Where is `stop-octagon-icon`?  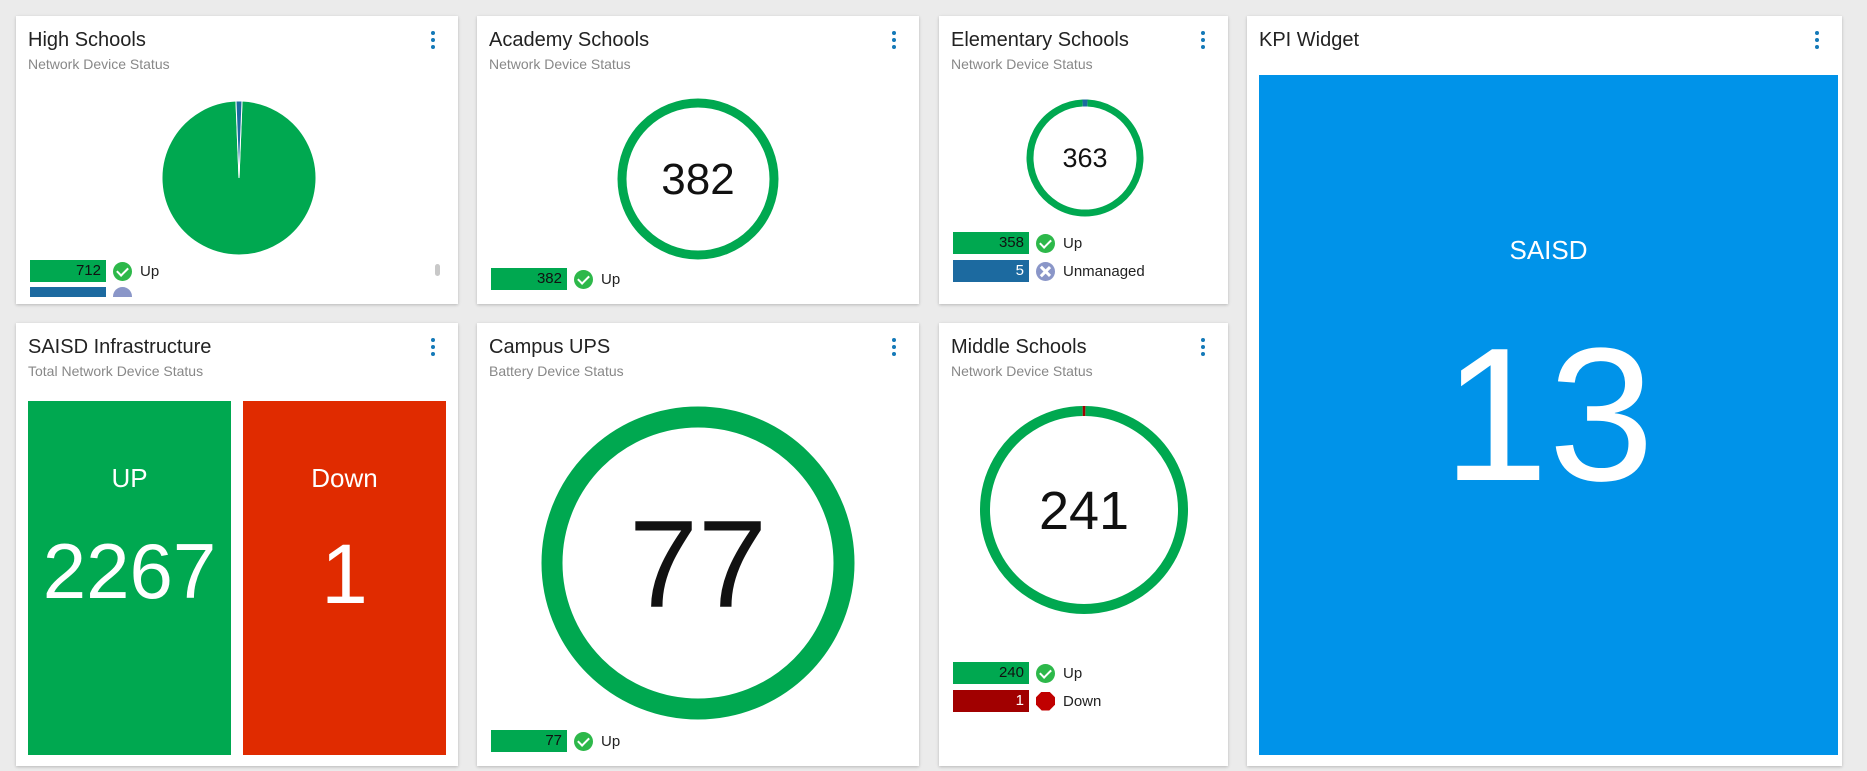 stop-octagon-icon is located at coordinates (1045, 701).